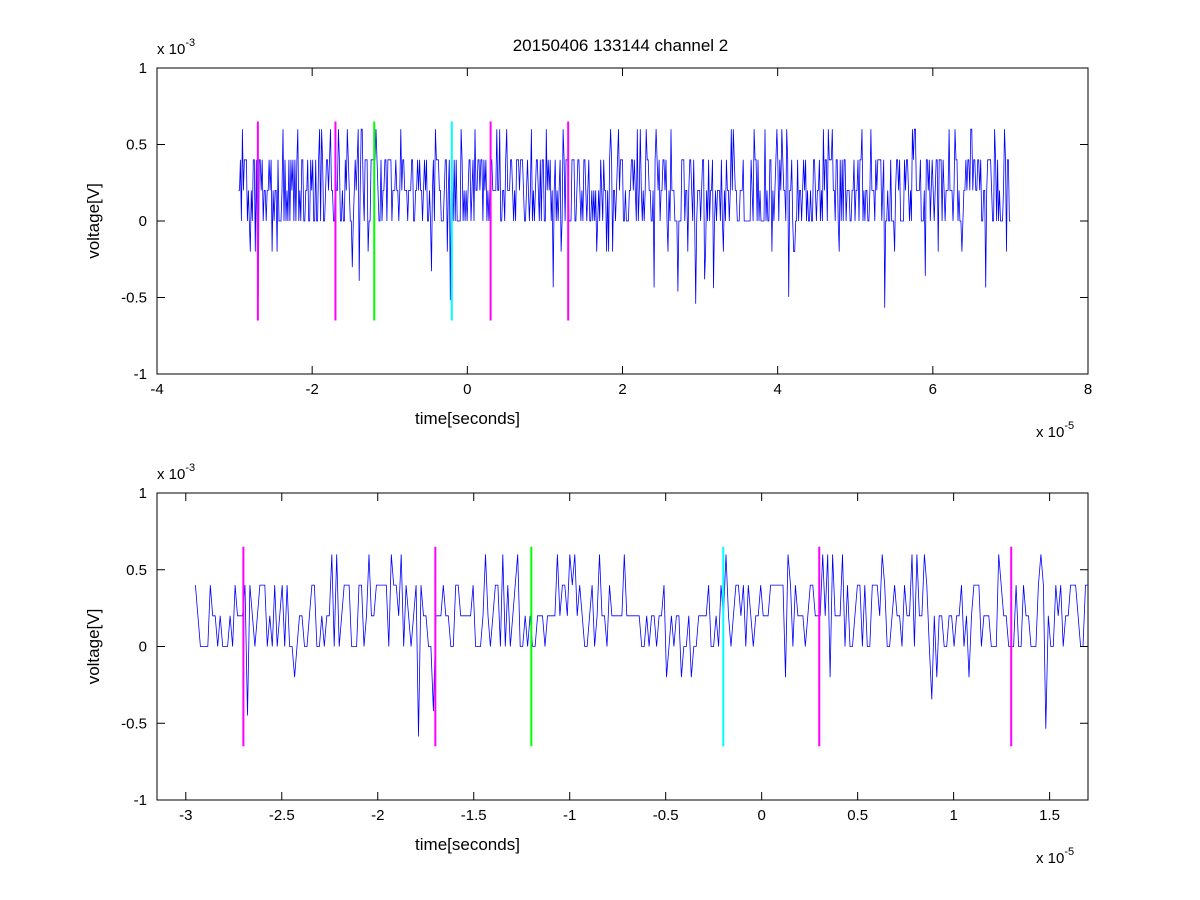  I want to click on x-tick-label: -3, so click(185, 815).